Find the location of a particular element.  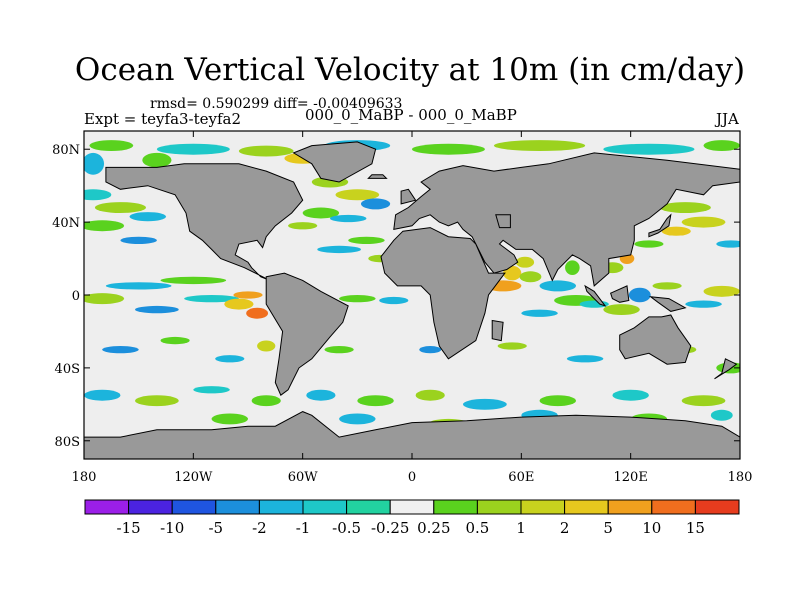

land-indonesia-sumatra is located at coordinates (595, 295).